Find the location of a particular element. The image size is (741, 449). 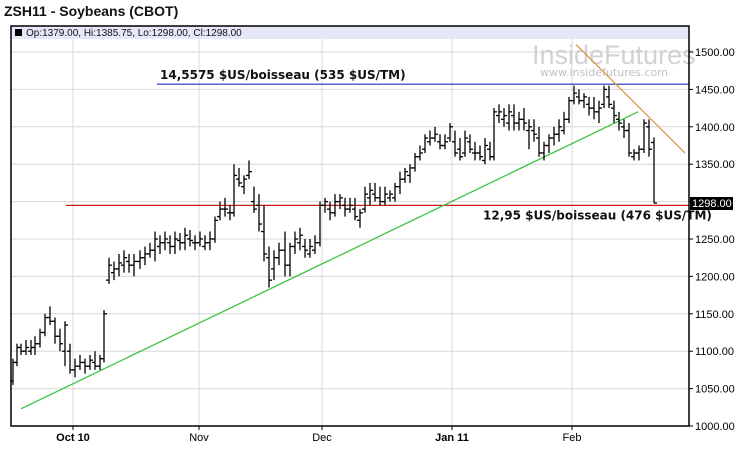

y-tick-label: 1250.00 is located at coordinates (715, 240).